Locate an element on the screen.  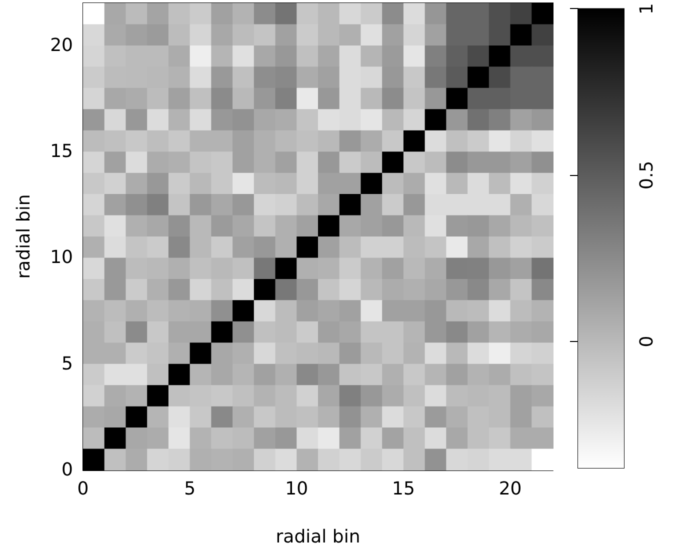
y-tick-label: 20 is located at coordinates (61, 45).